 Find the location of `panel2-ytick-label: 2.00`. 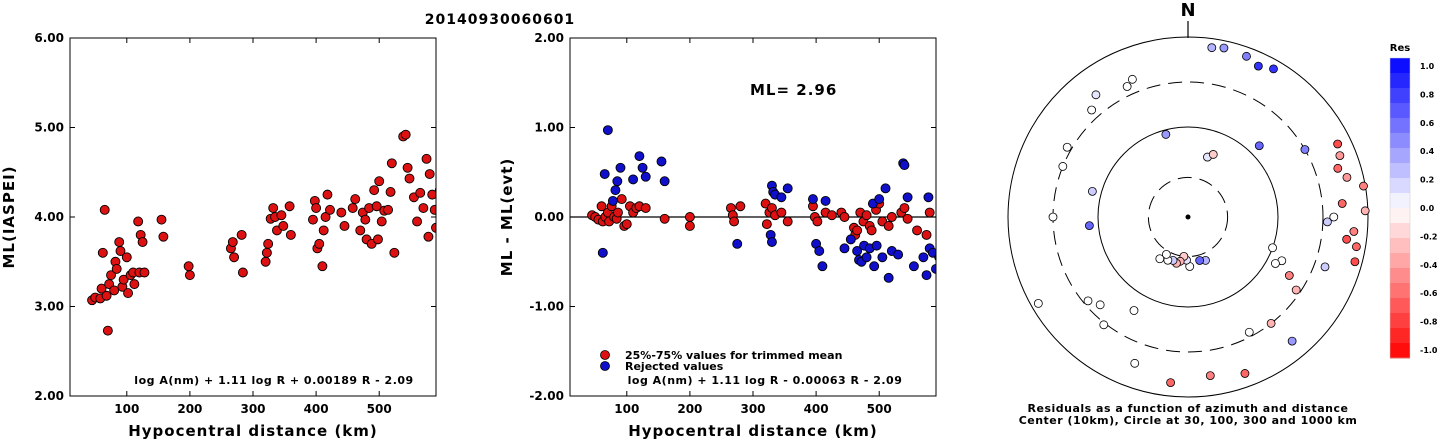

panel2-ytick-label: 2.00 is located at coordinates (549, 38).